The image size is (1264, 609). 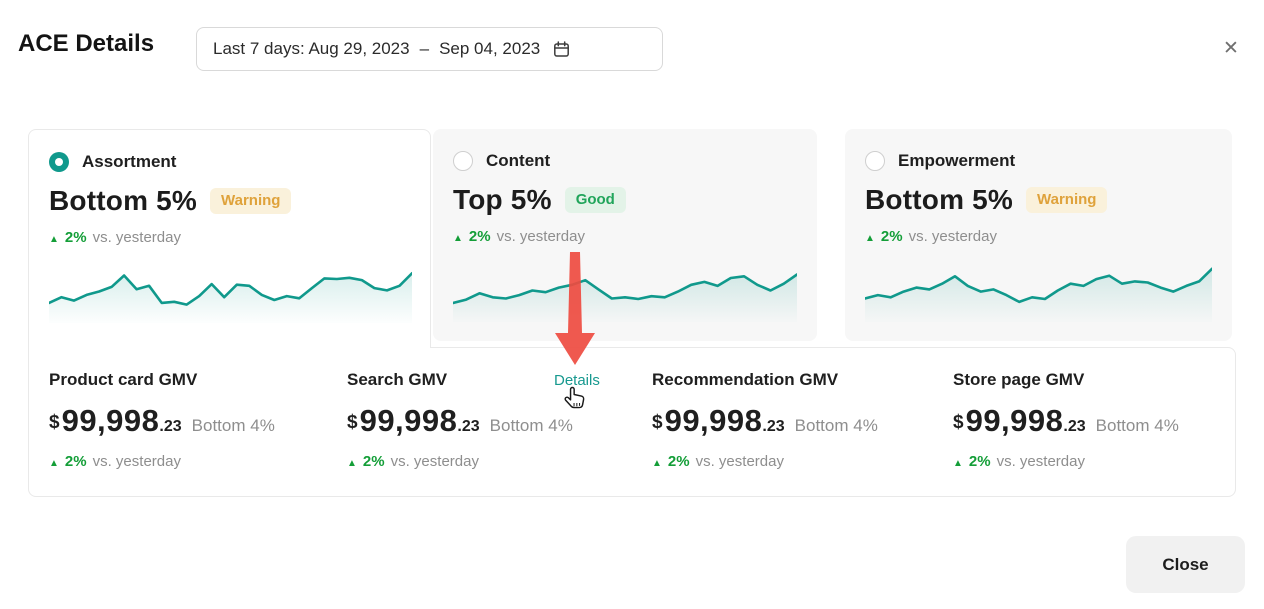 What do you see at coordinates (577, 380) in the screenshot?
I see `details-link: Details` at bounding box center [577, 380].